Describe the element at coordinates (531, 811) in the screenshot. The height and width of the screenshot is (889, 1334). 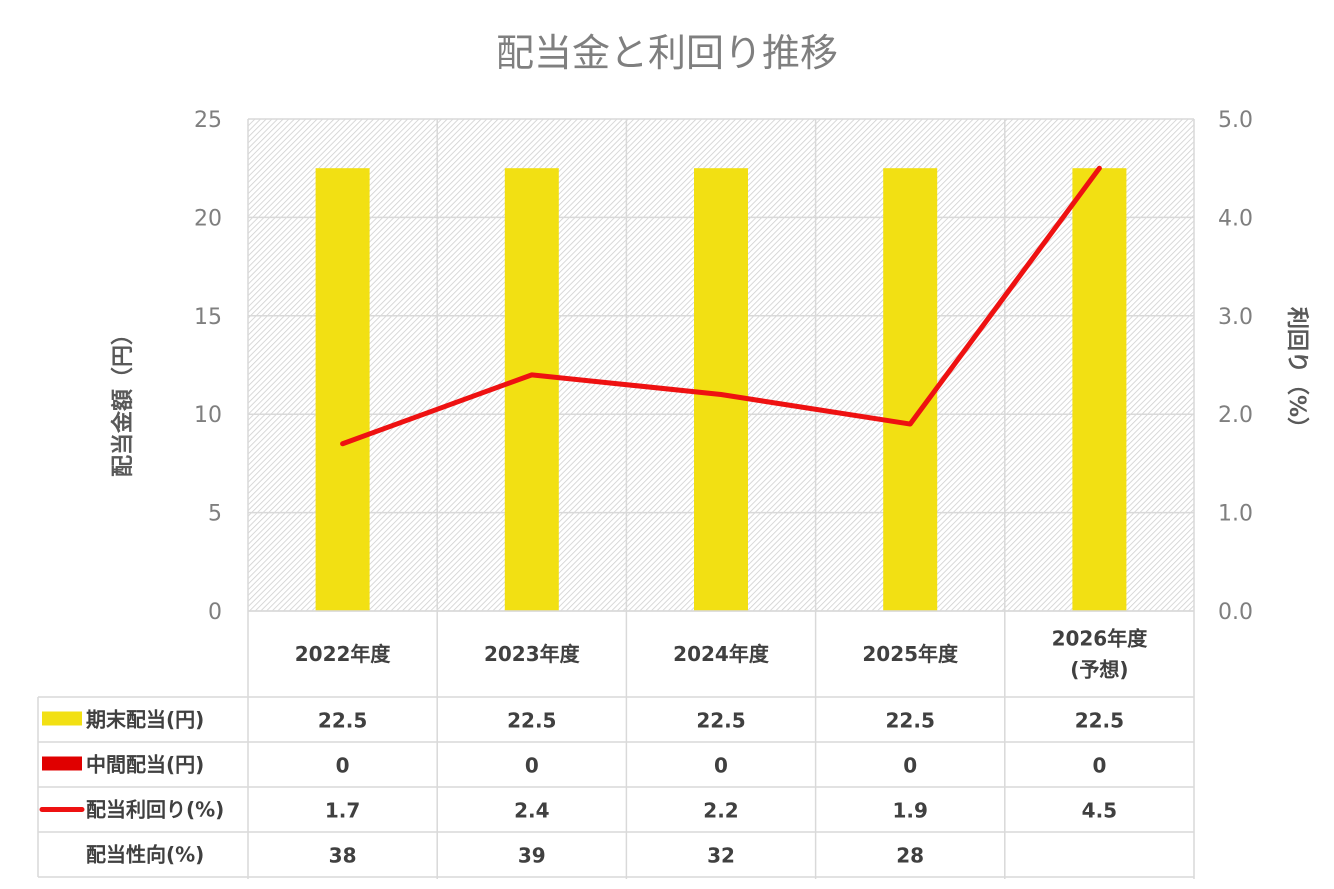
I see `table-cell: 2.4` at that location.